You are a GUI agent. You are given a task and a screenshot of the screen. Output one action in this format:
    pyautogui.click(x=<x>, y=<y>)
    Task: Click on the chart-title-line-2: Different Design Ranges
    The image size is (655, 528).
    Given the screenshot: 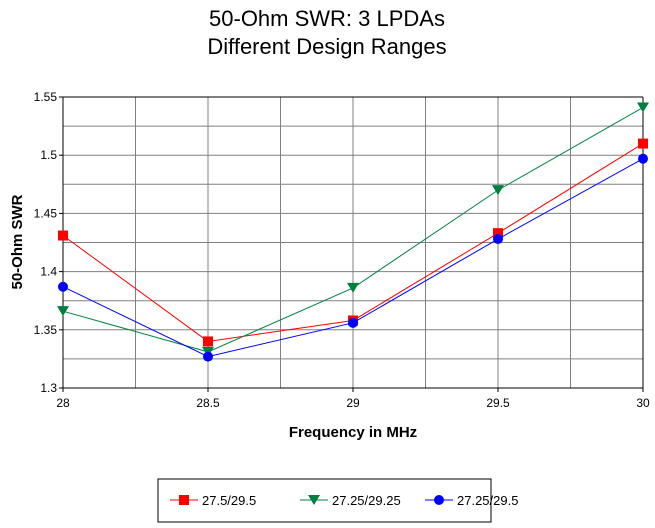 What is the action you would take?
    pyautogui.click(x=326, y=46)
    